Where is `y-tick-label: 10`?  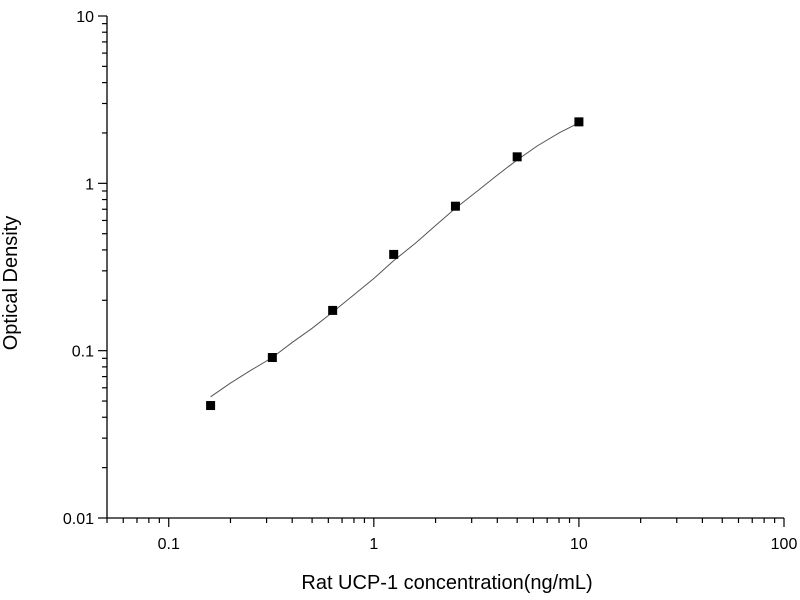
y-tick-label: 10 is located at coordinates (85, 17).